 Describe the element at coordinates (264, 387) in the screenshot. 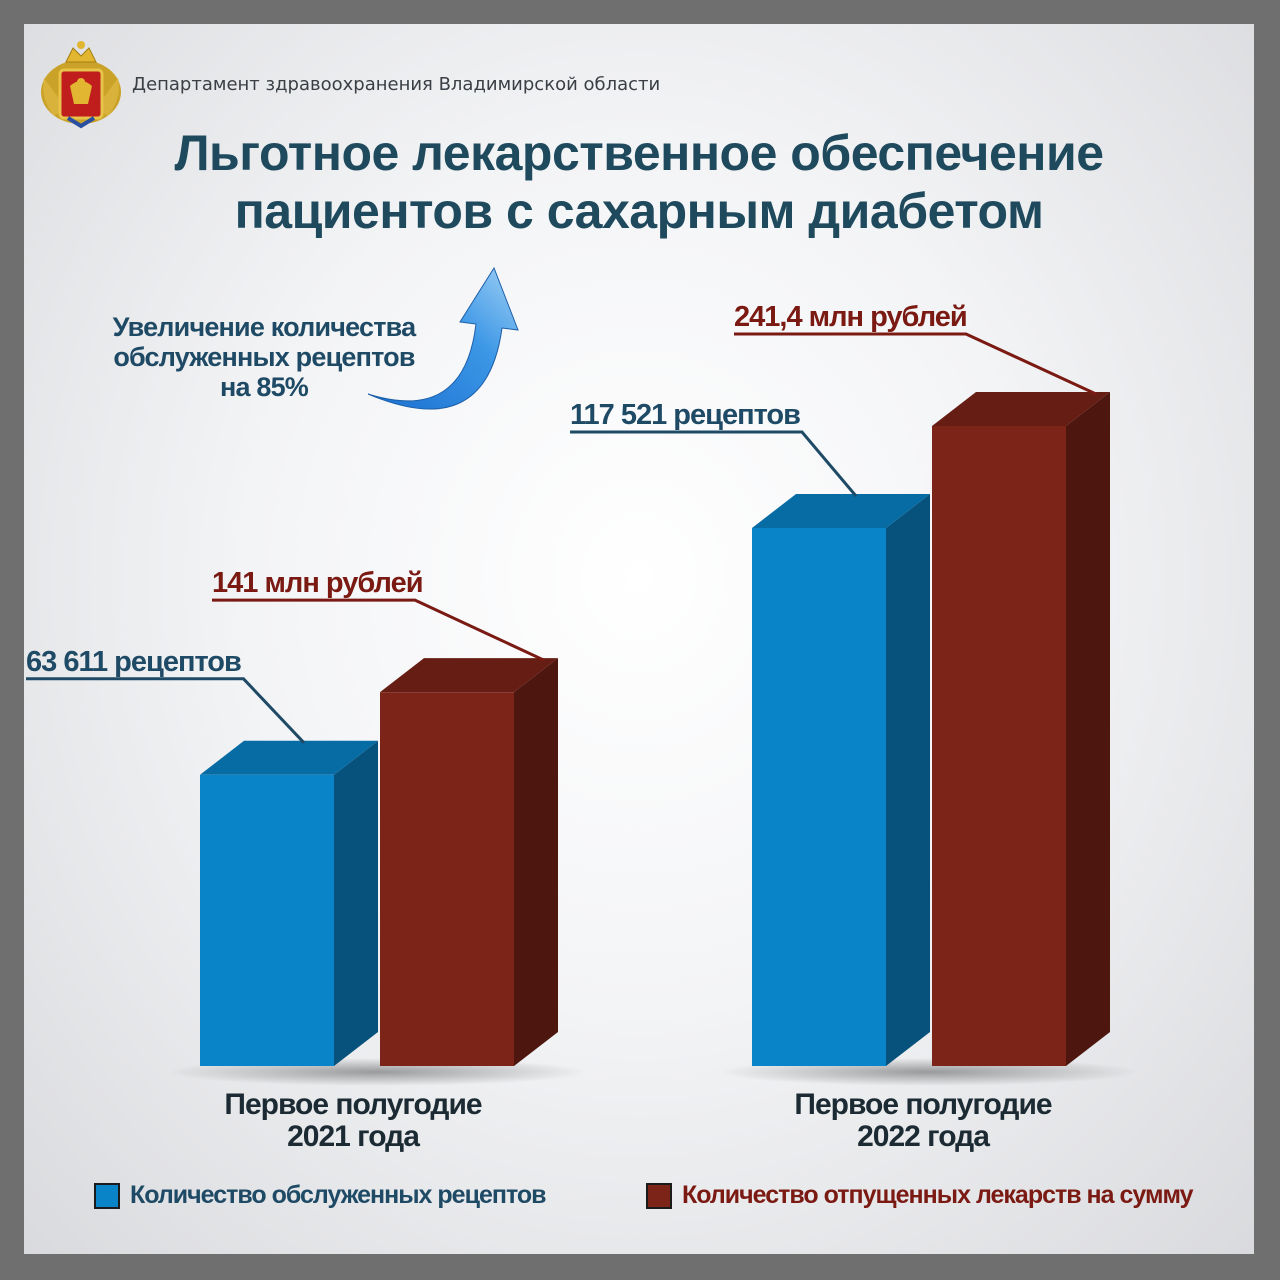

I see `growth-line-3: на 85%` at that location.